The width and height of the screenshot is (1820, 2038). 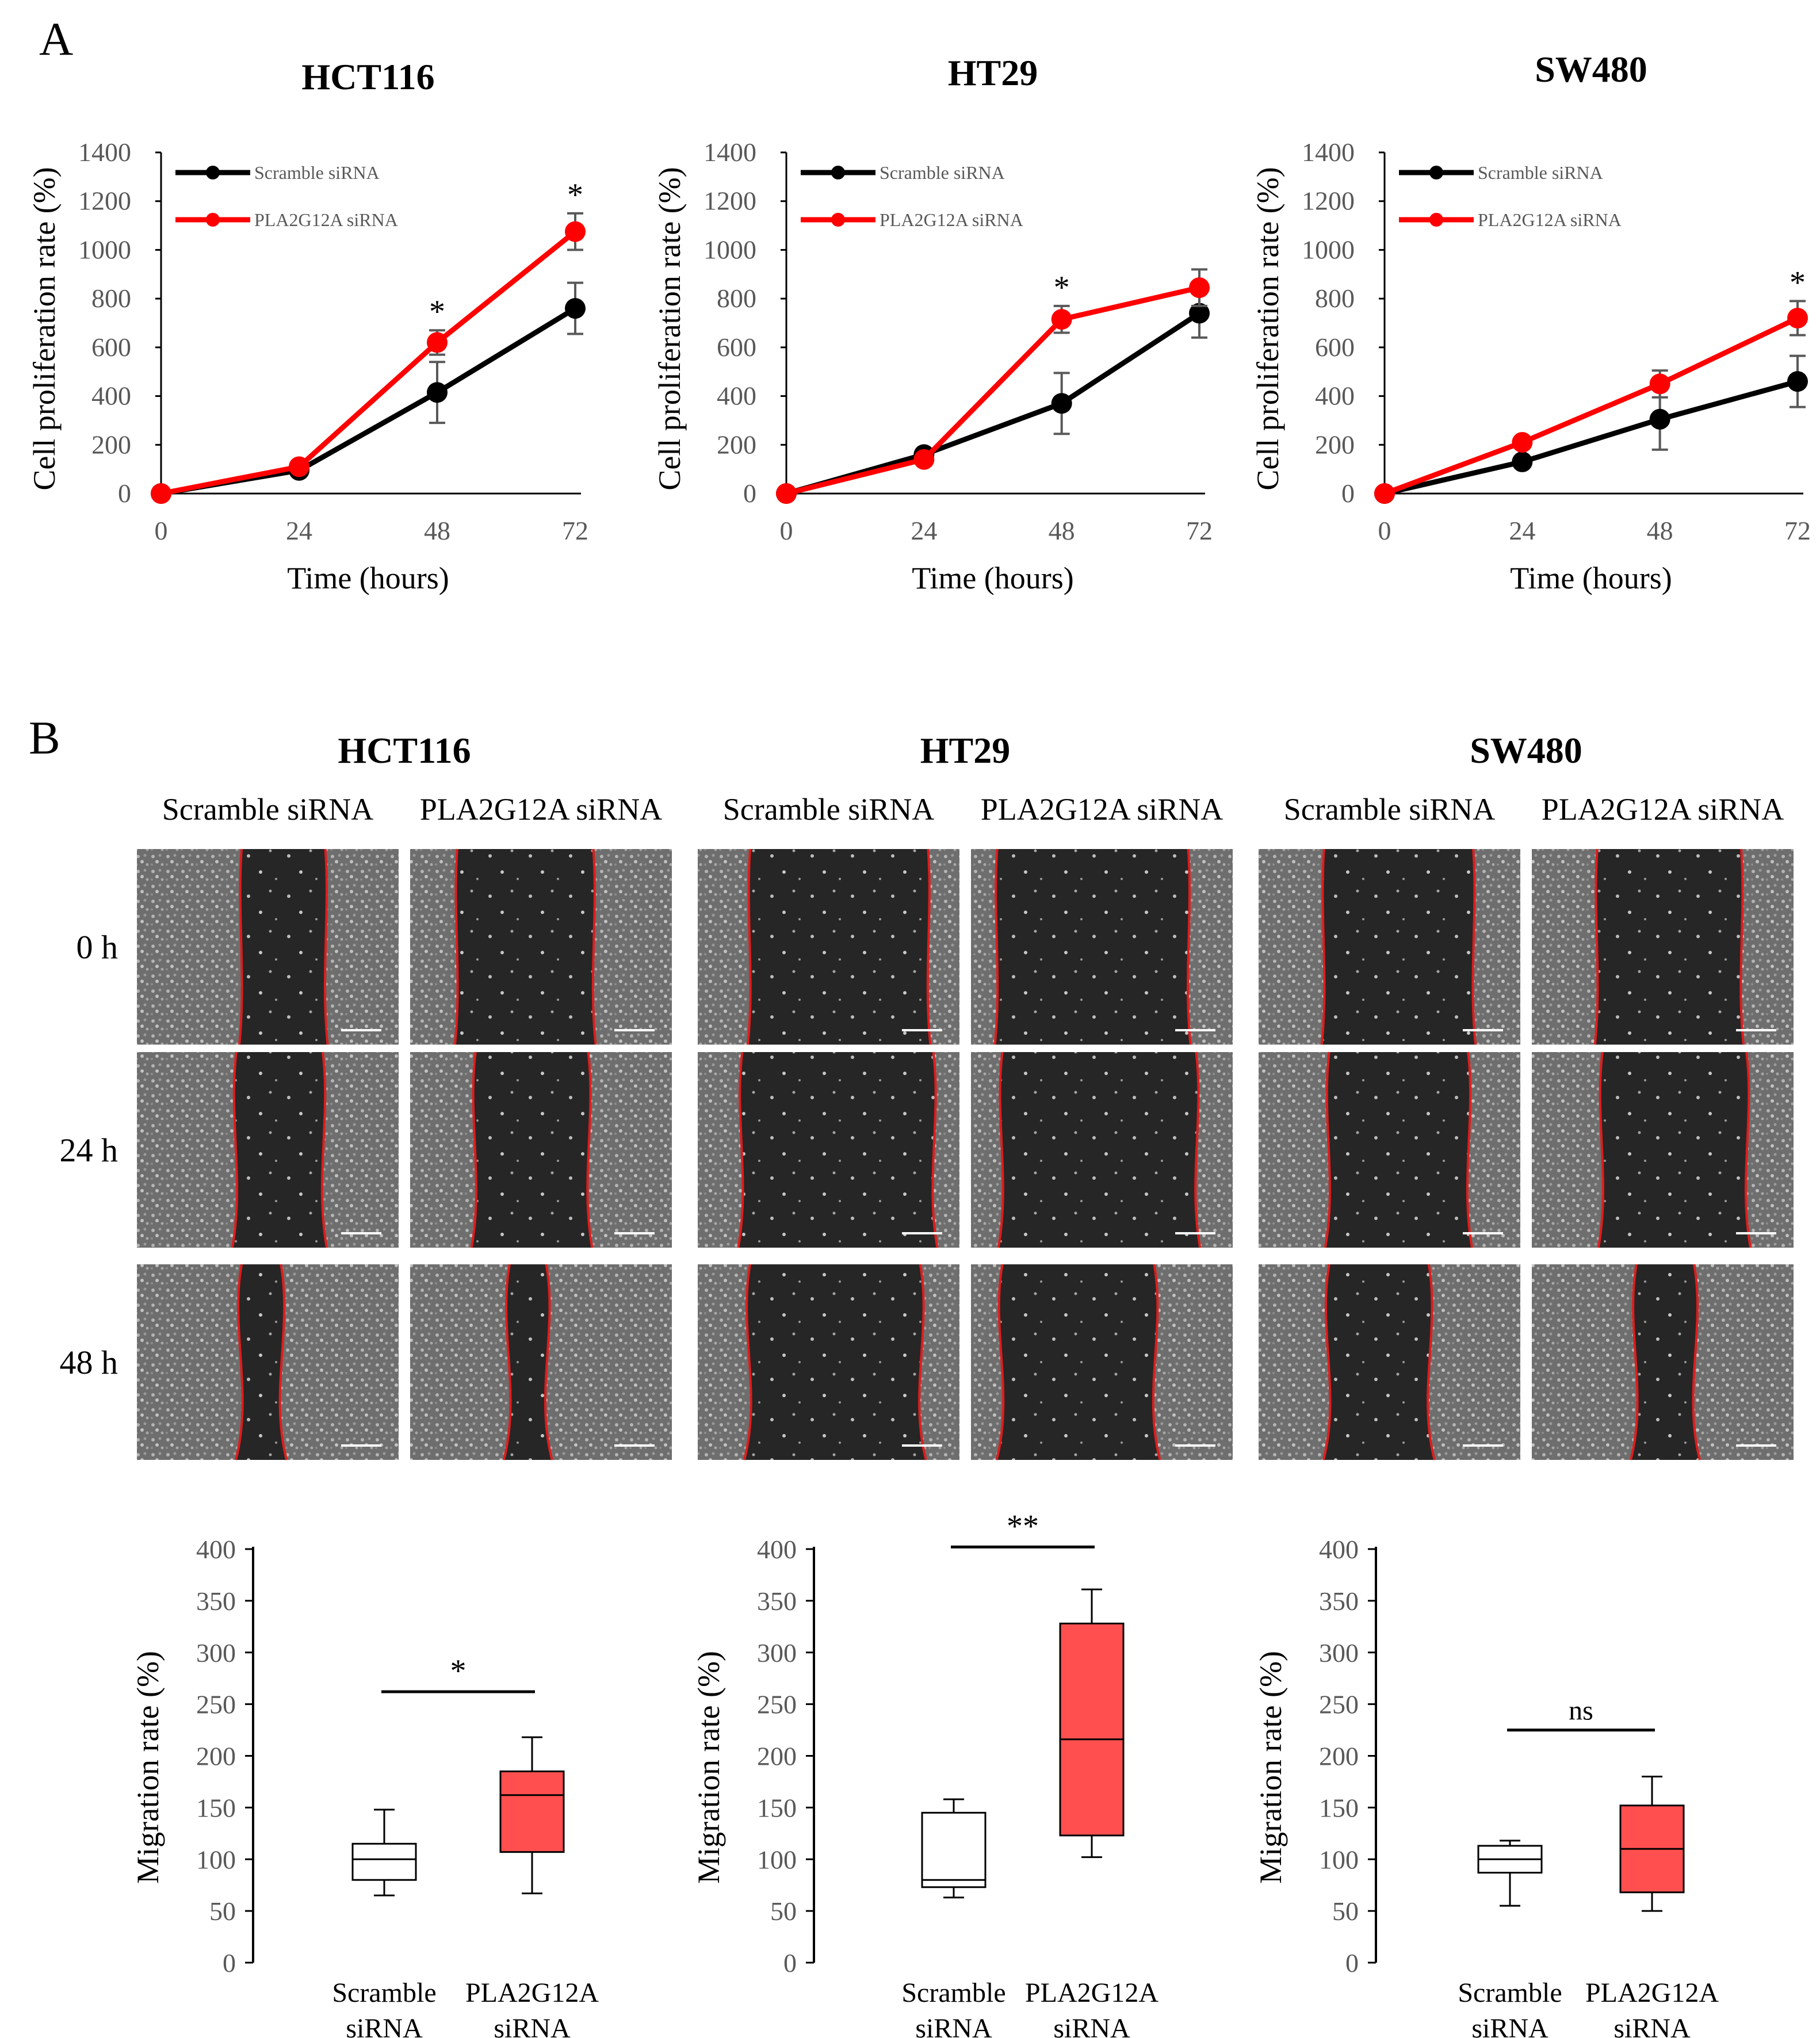 I want to click on legend-label: Scramble siRNA, so click(x=1540, y=172).